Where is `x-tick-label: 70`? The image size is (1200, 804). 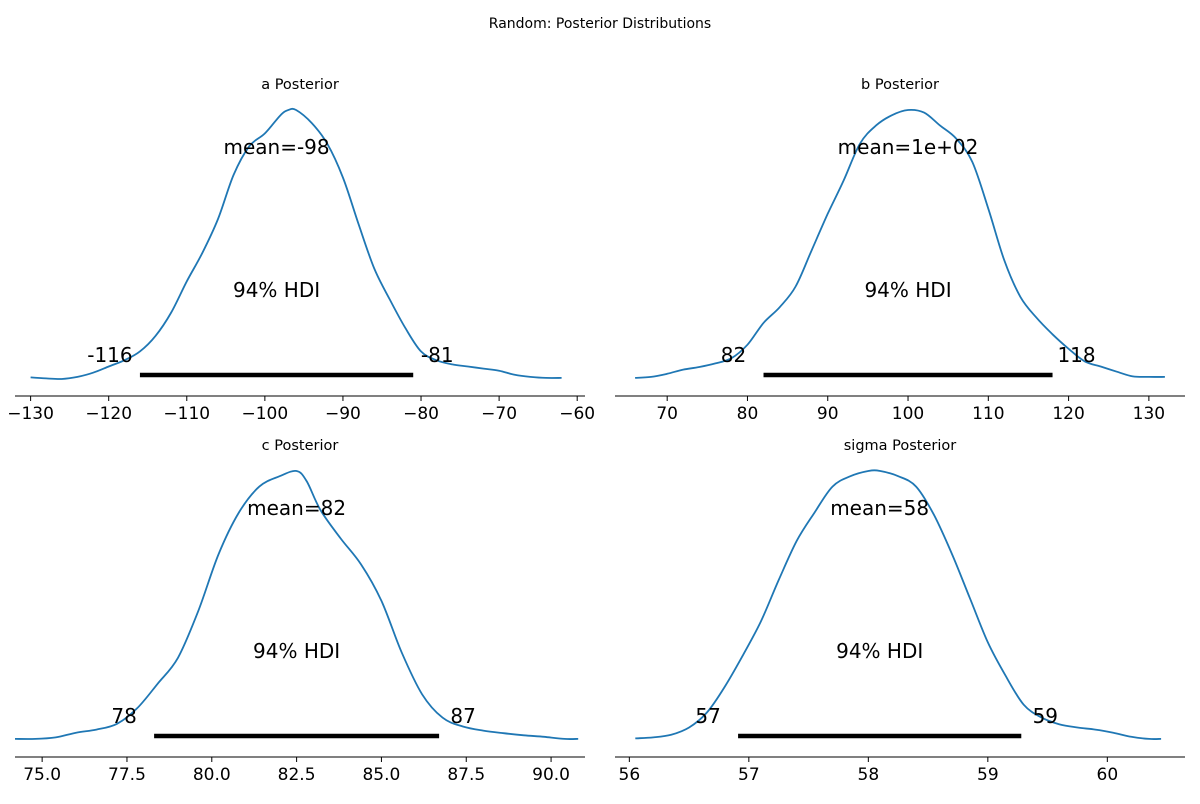 x-tick-label: 70 is located at coordinates (667, 414).